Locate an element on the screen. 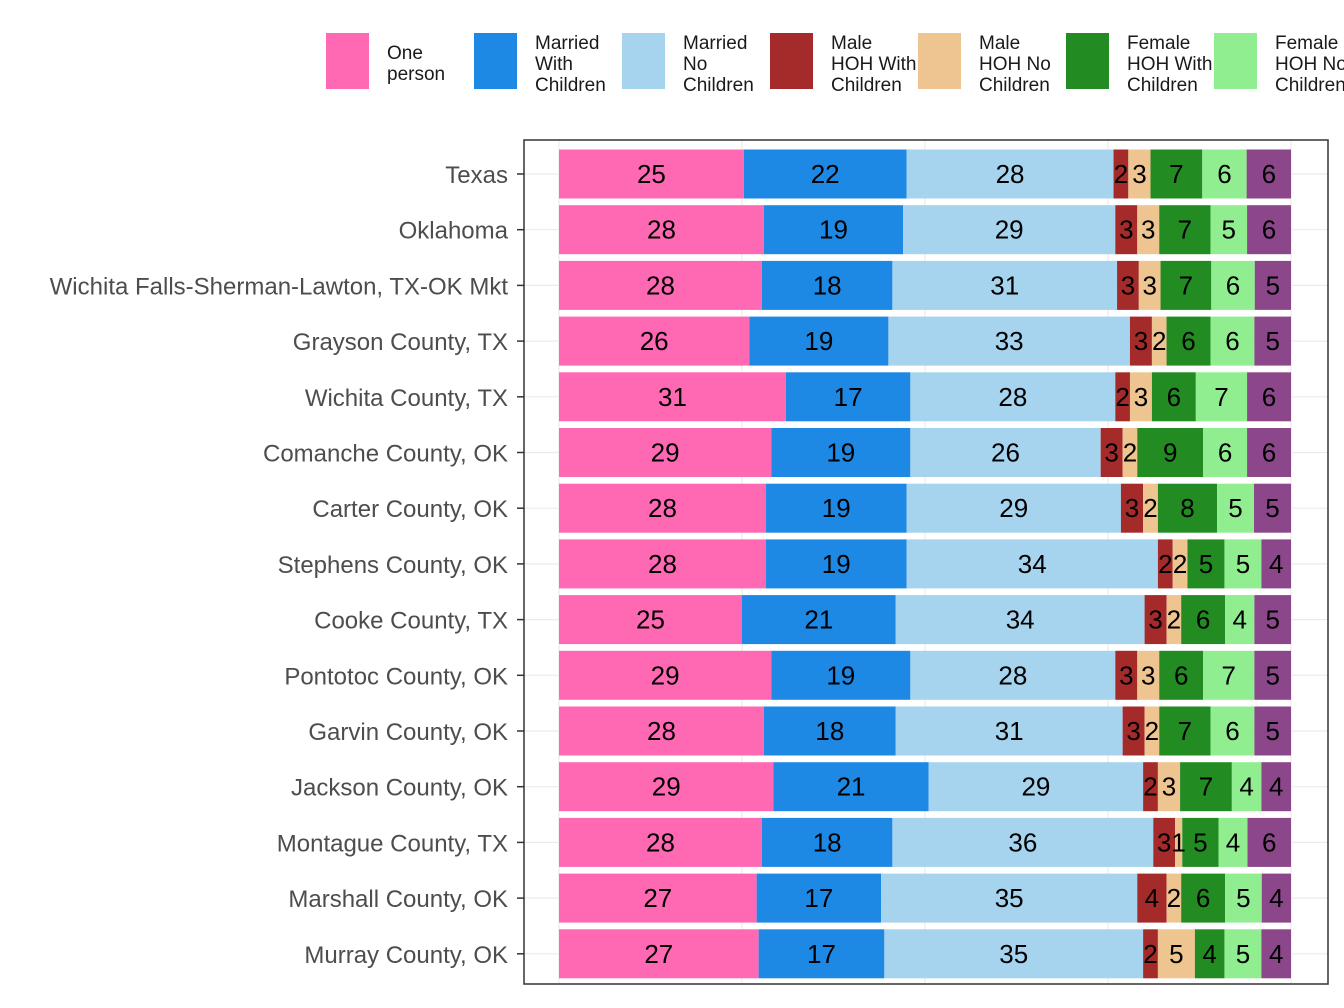 Image resolution: width=1344 pixels, height=1008 pixels. legend-label: Female is located at coordinates (1158, 43).